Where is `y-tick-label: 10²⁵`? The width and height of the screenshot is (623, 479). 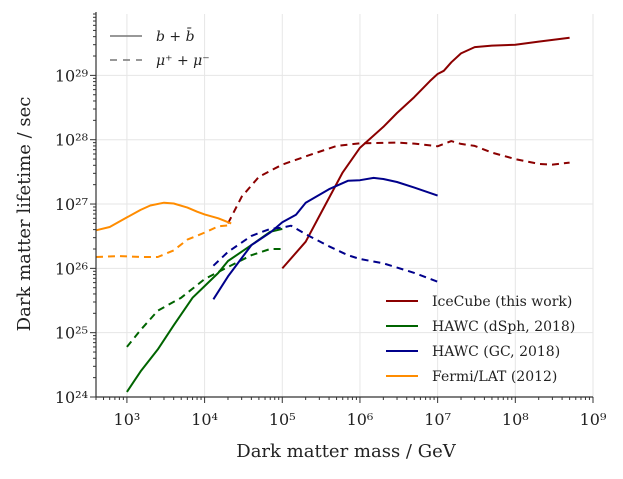
y-tick-label: 10²⁵ is located at coordinates (71, 333).